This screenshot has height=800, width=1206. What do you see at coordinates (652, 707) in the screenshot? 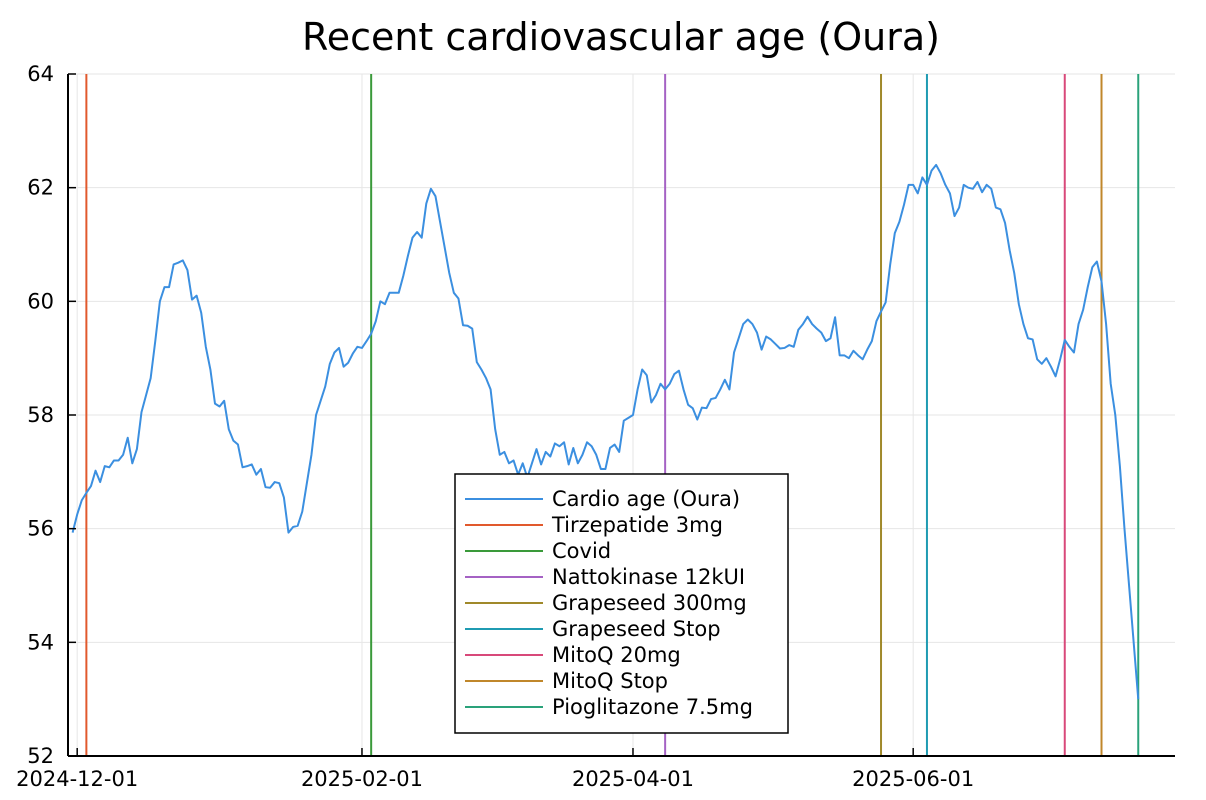
I see `legend-label: Pioglitazone 7.5mg` at bounding box center [652, 707].